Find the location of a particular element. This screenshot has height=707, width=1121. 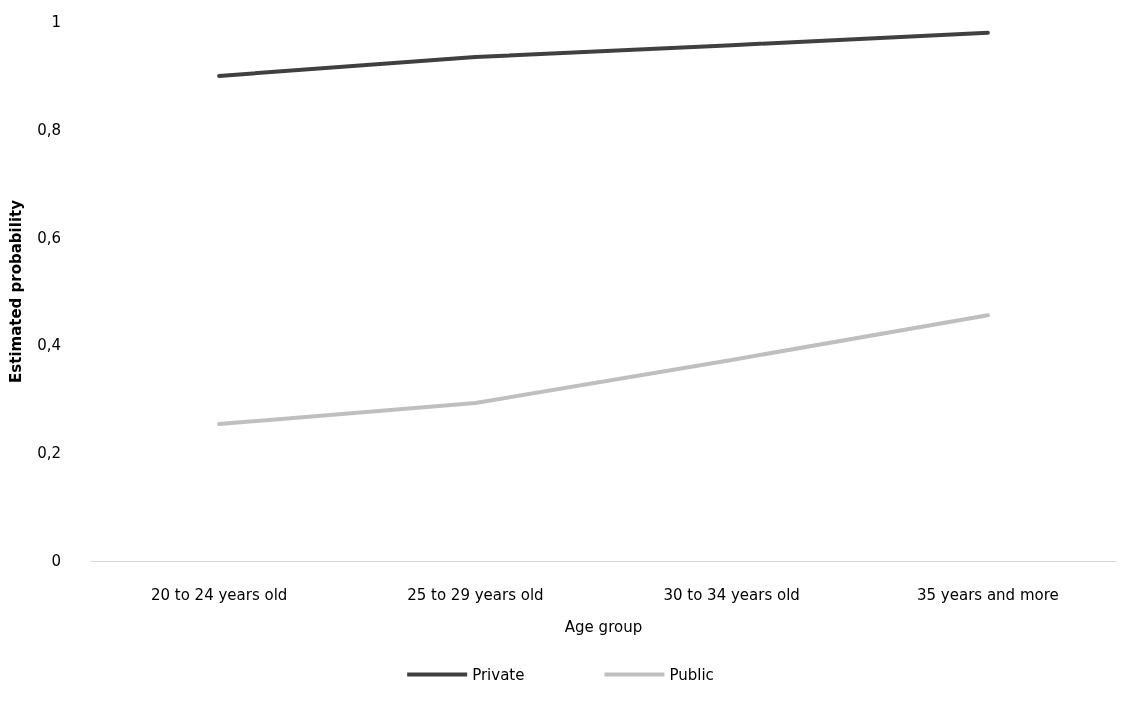

y-tick-label: 0,2 is located at coordinates (49, 453).